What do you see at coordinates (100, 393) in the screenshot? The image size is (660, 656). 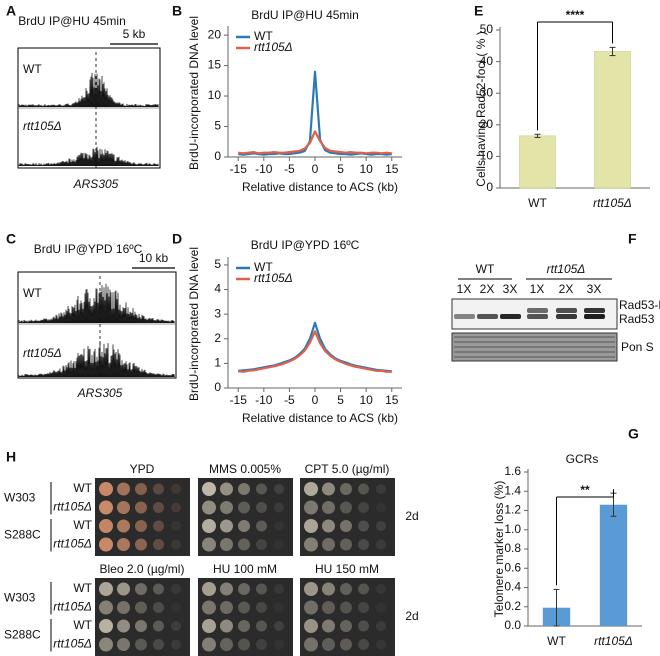 I see `locus-label: ARS305` at bounding box center [100, 393].